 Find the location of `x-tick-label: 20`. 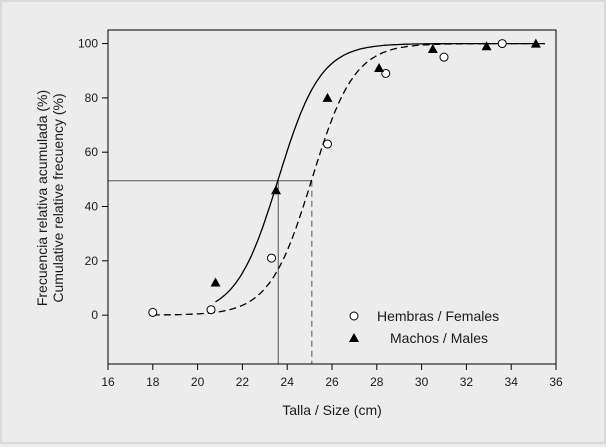

x-tick-label: 20 is located at coordinates (198, 382).